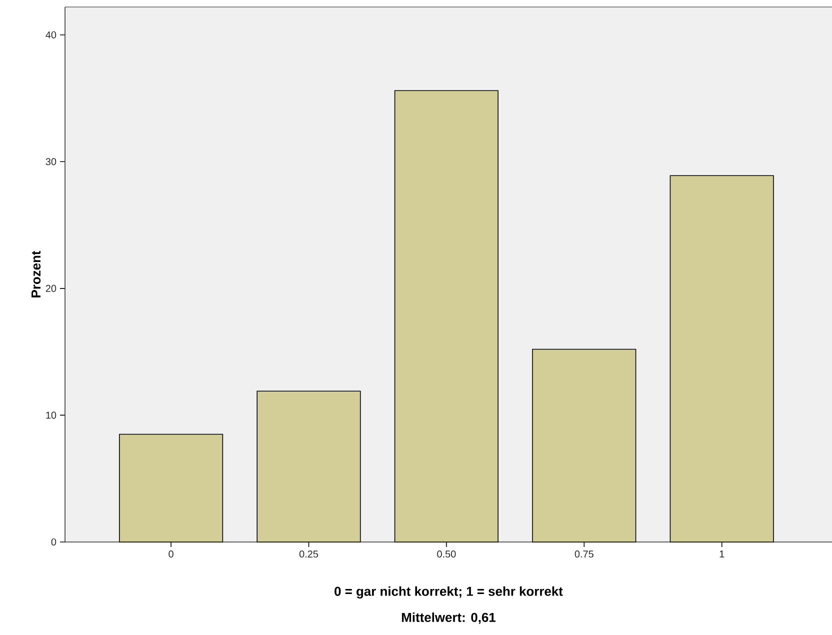  Describe the element at coordinates (446, 554) in the screenshot. I see `x-tick-label: 0.50` at that location.